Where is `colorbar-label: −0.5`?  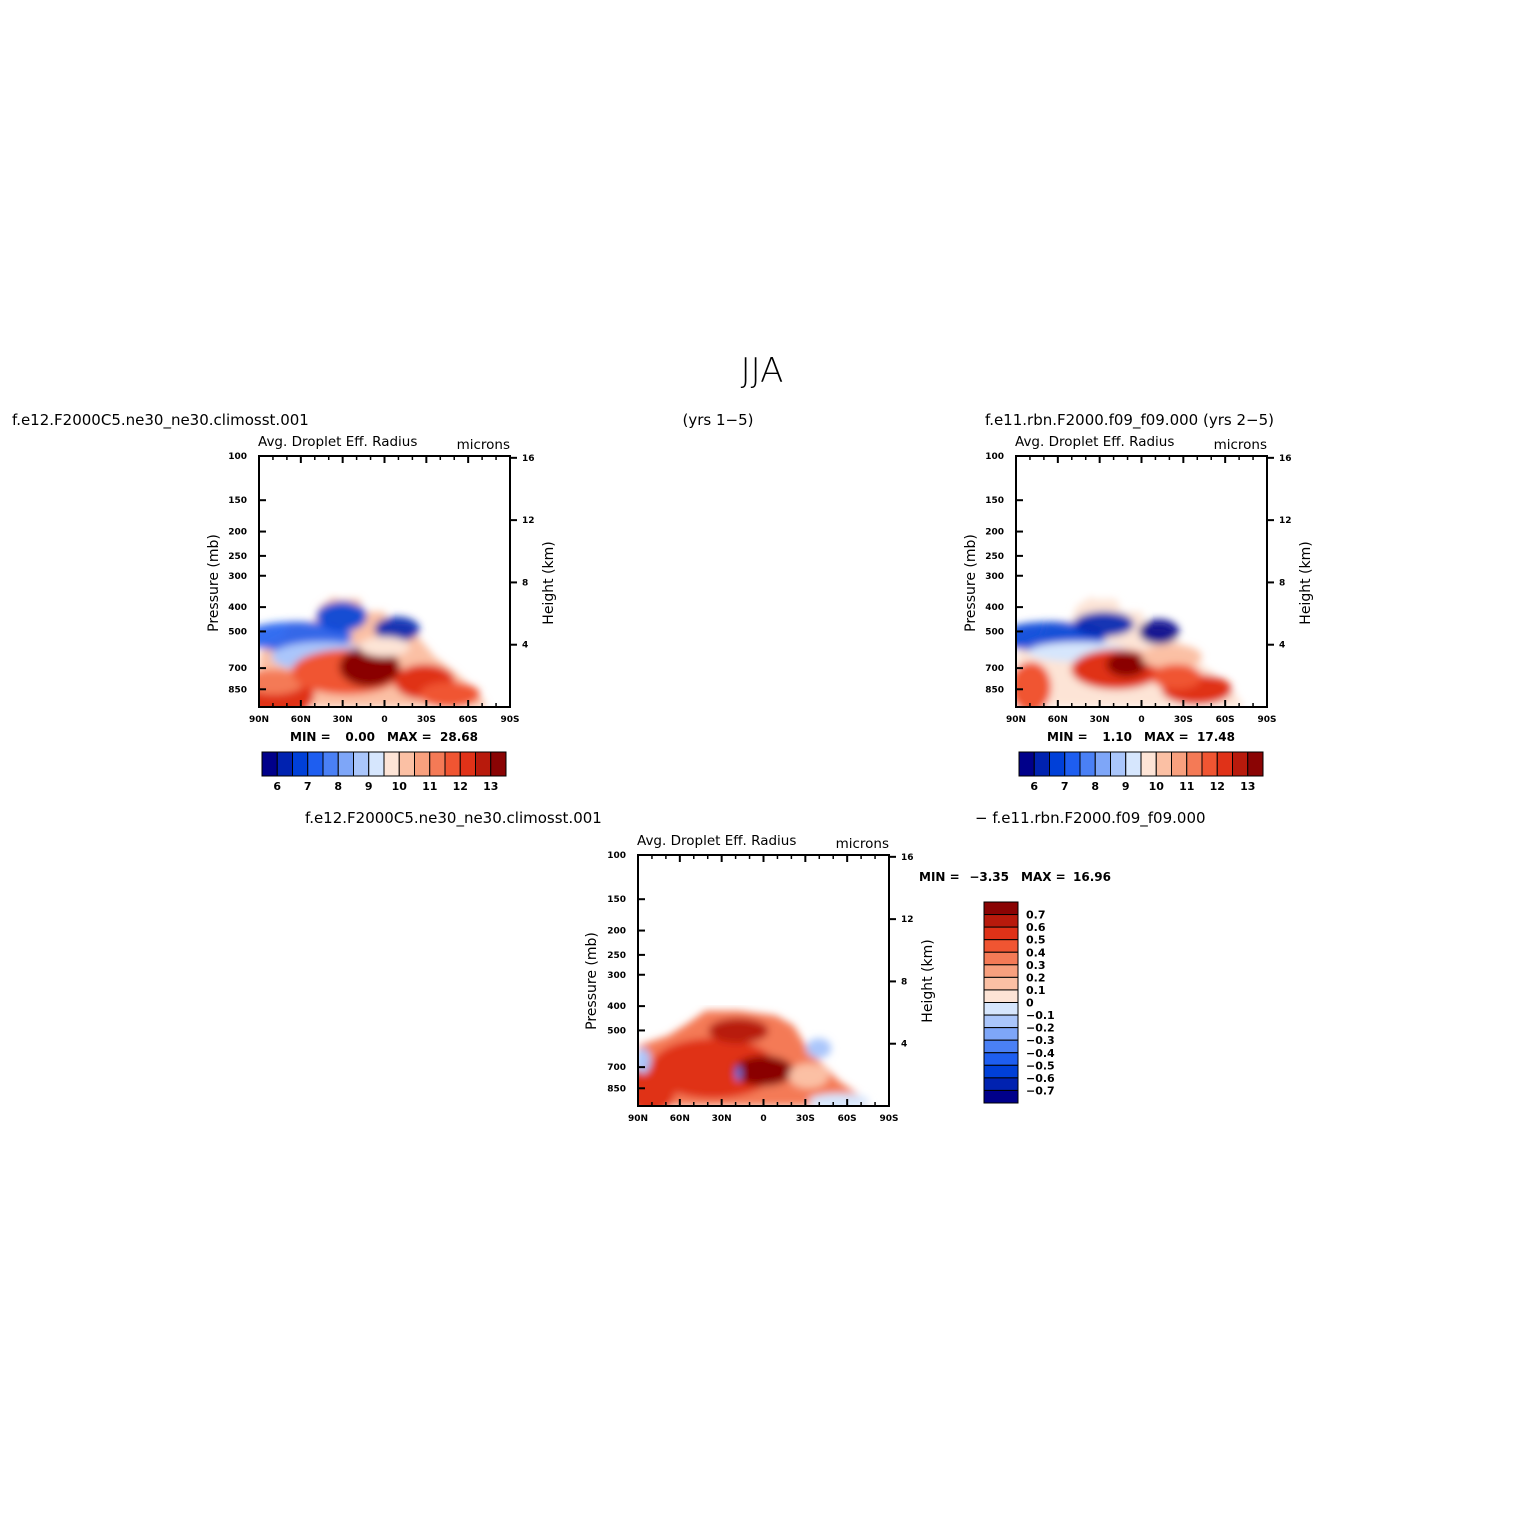 colorbar-label: −0.5 is located at coordinates (1040, 1065).